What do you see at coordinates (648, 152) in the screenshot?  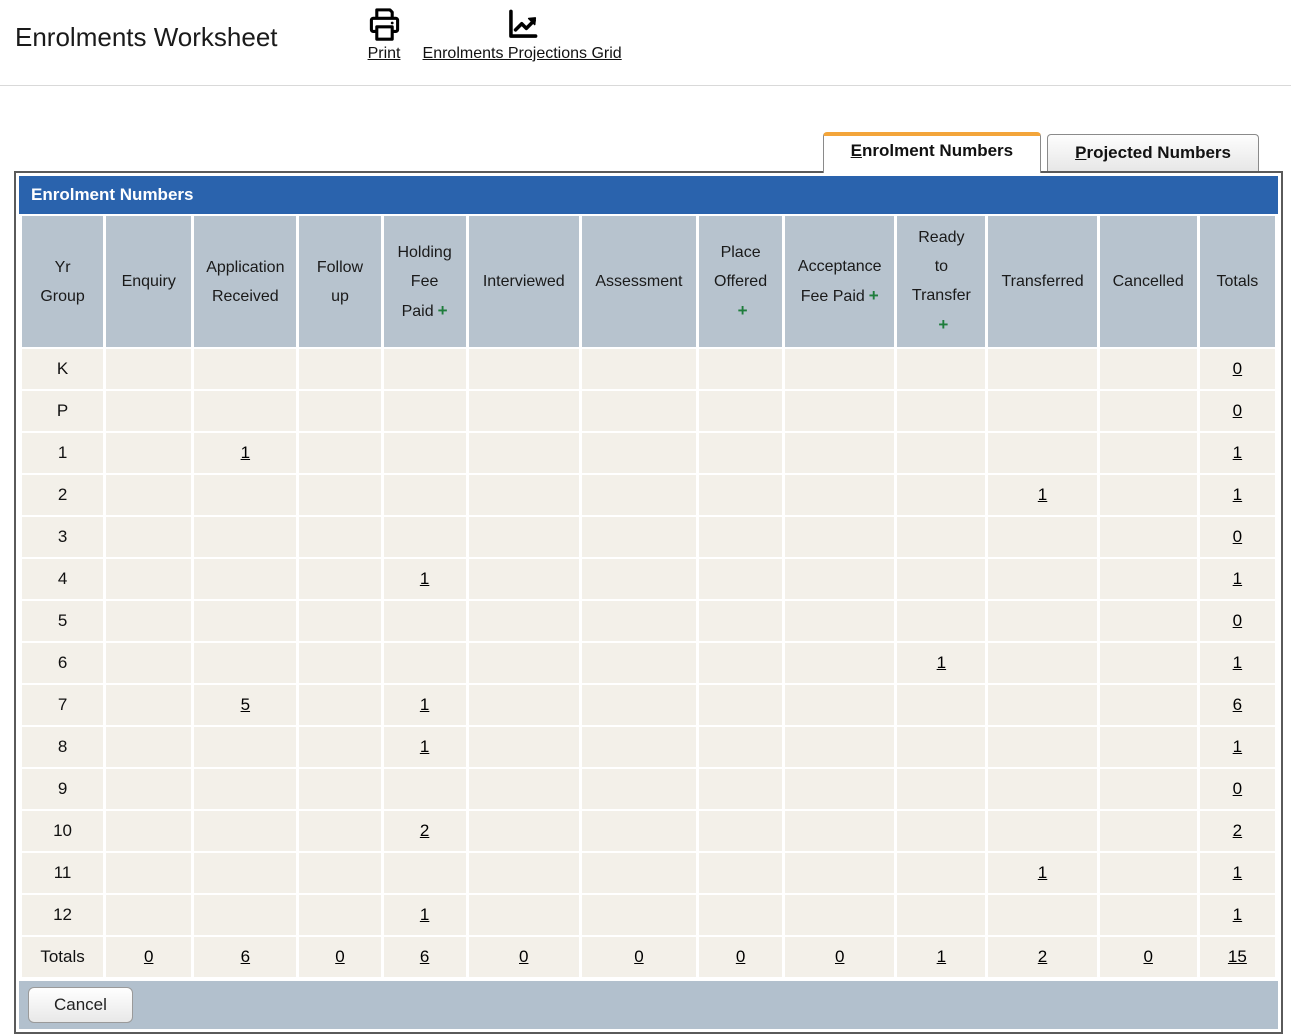 I see `tab-strip: Enrolment Numbers Projected Numbers` at bounding box center [648, 152].